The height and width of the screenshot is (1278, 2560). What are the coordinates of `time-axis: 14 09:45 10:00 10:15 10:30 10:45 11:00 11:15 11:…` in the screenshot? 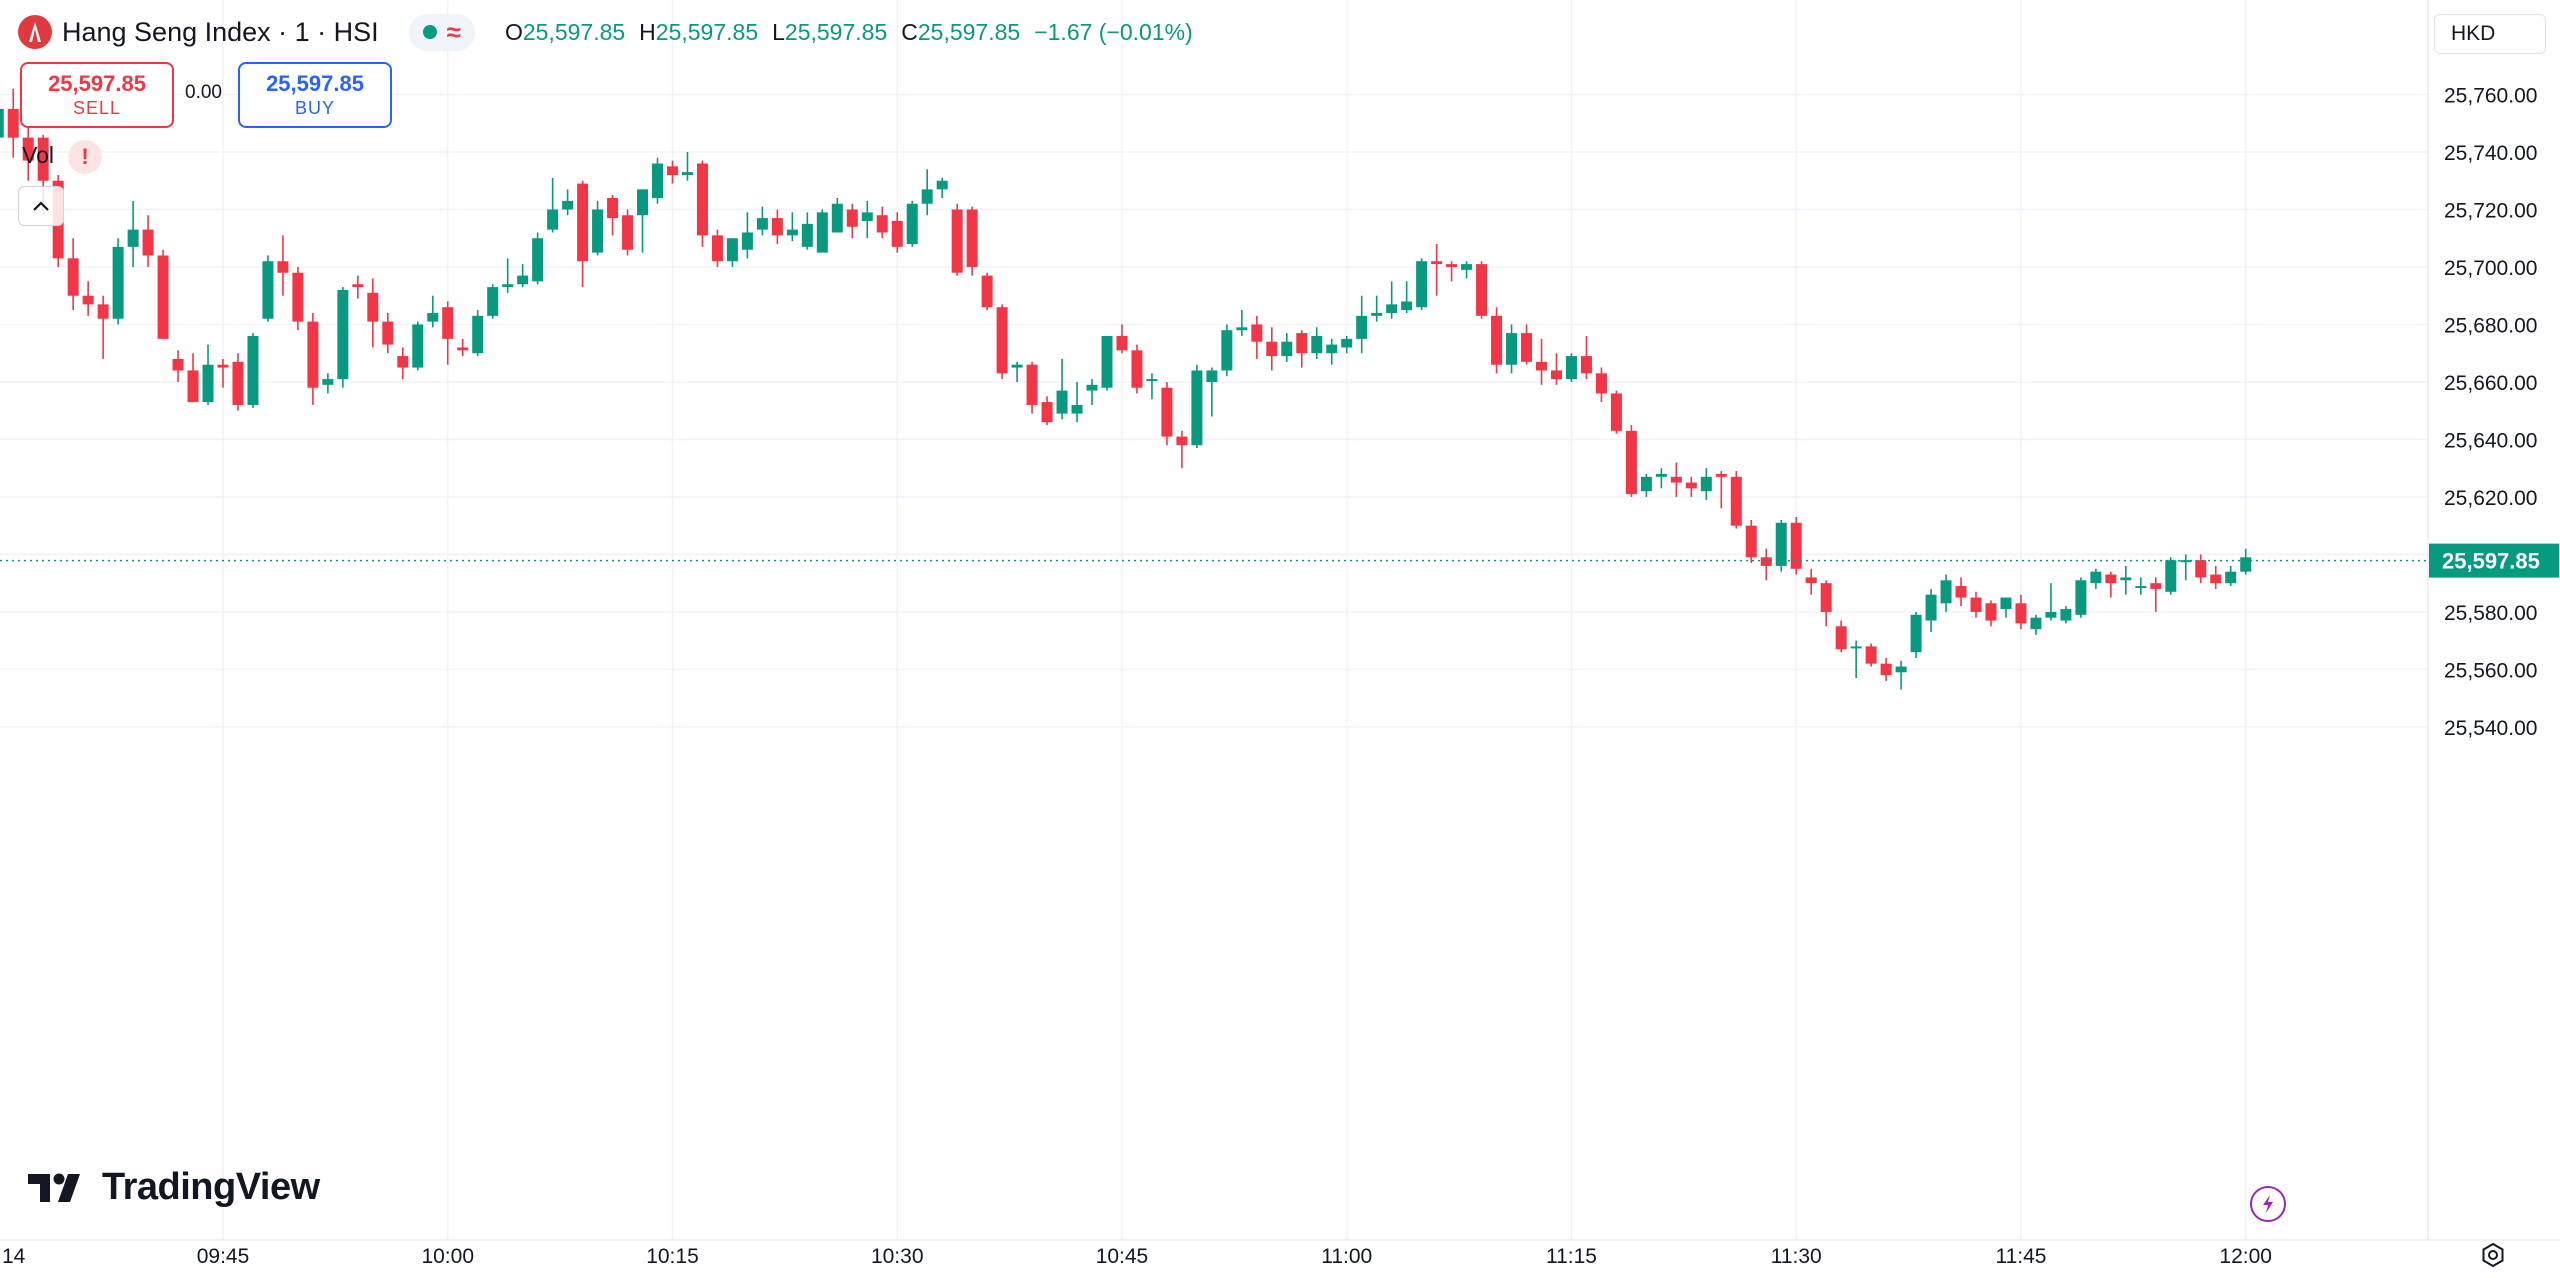 It's located at (1137, 1256).